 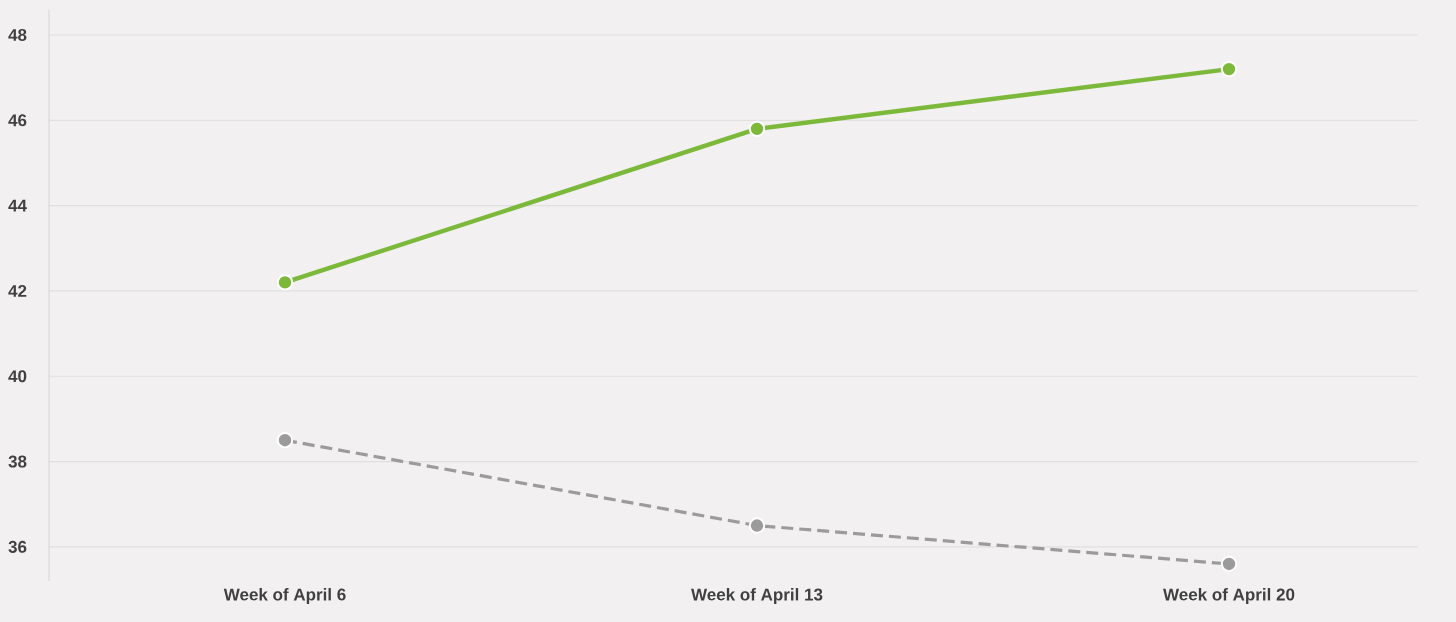 What do you see at coordinates (17, 120) in the screenshot?
I see `y-tick-label: 46` at bounding box center [17, 120].